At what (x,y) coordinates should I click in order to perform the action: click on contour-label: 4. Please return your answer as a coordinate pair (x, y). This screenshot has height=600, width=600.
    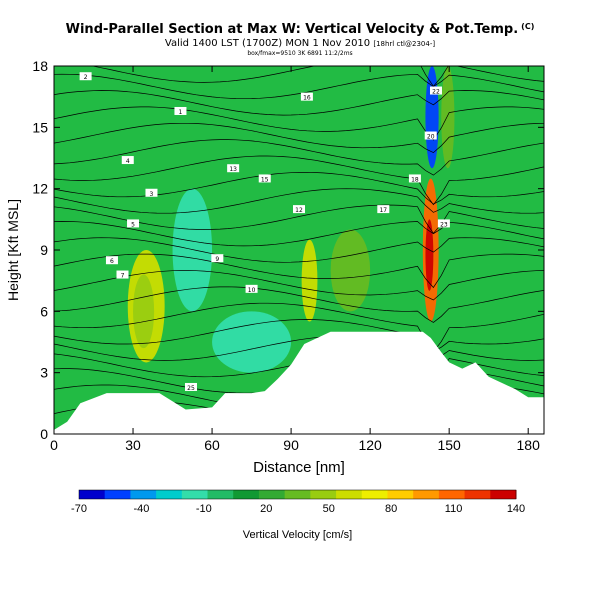
    Looking at the image, I should click on (127, 160).